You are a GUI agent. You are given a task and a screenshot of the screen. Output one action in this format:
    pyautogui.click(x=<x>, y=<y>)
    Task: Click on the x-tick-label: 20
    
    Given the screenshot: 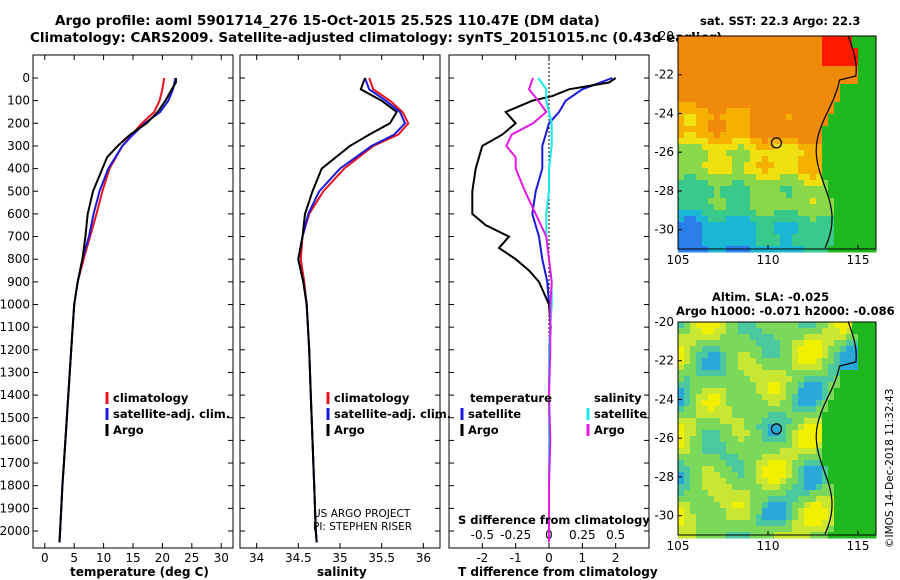 What is the action you would take?
    pyautogui.click(x=162, y=558)
    